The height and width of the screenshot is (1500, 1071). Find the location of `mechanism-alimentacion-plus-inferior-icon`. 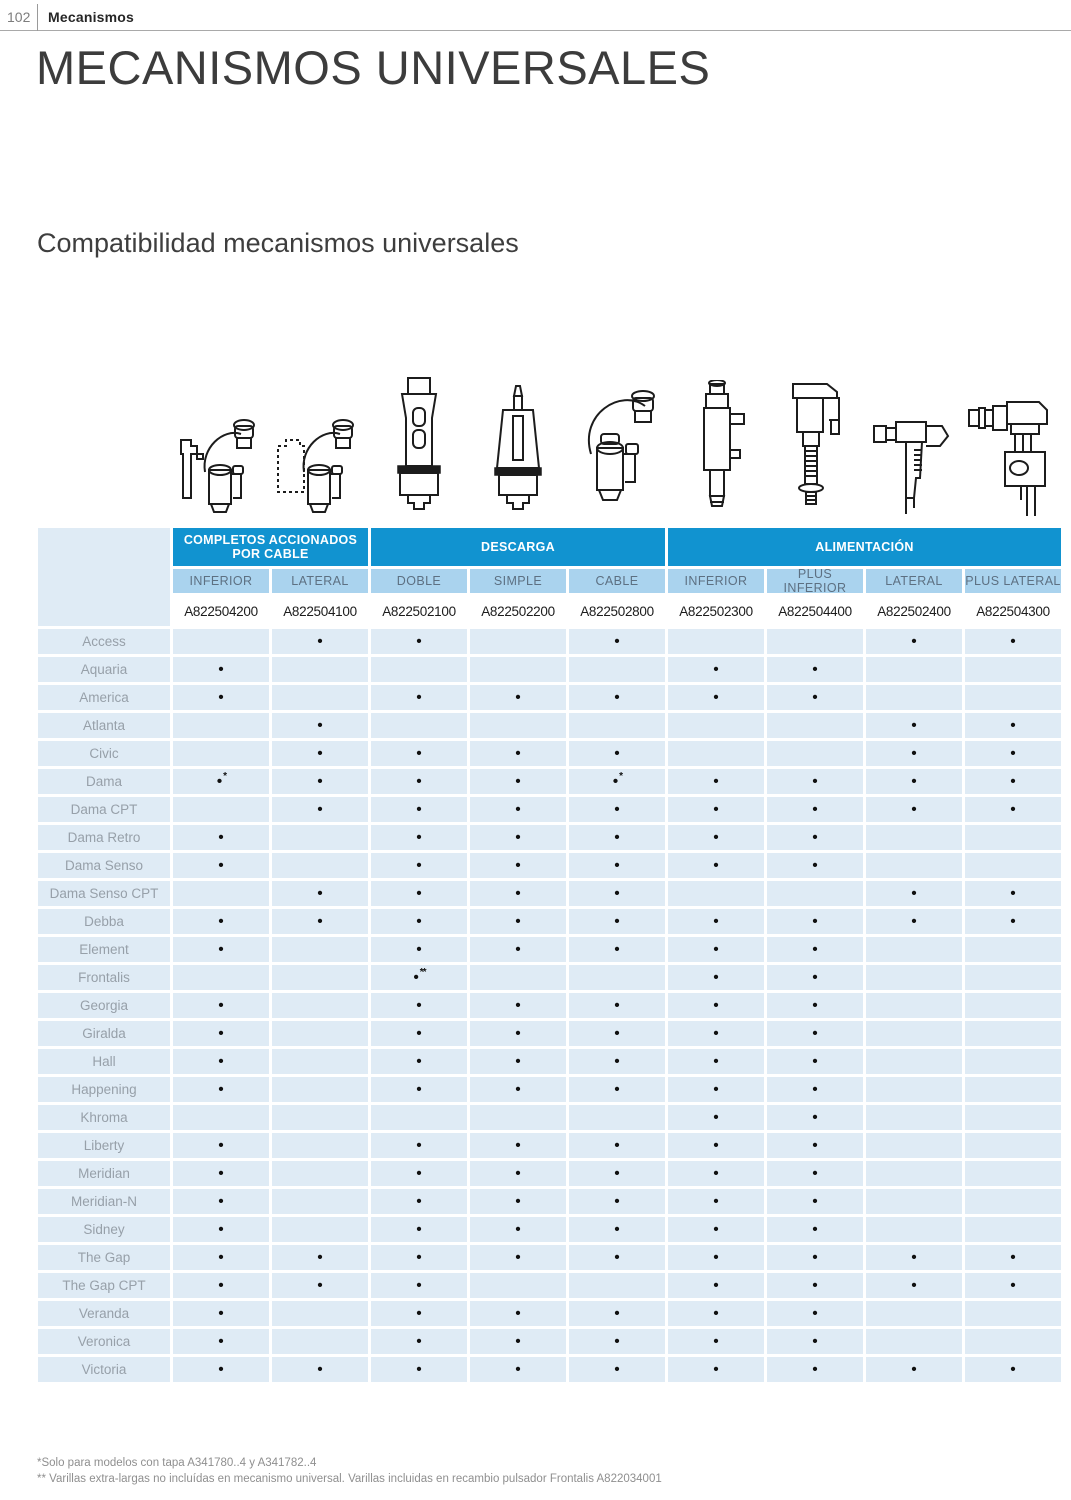

mechanism-alimentacion-plus-inferior-icon is located at coordinates (815, 442).